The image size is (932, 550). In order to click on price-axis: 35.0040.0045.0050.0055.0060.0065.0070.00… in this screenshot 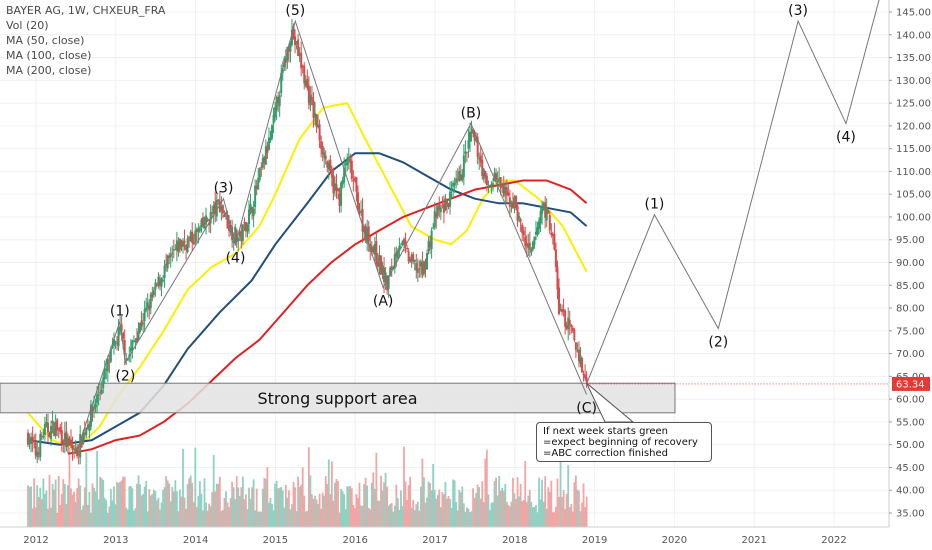, I will do `click(909, 263)`.